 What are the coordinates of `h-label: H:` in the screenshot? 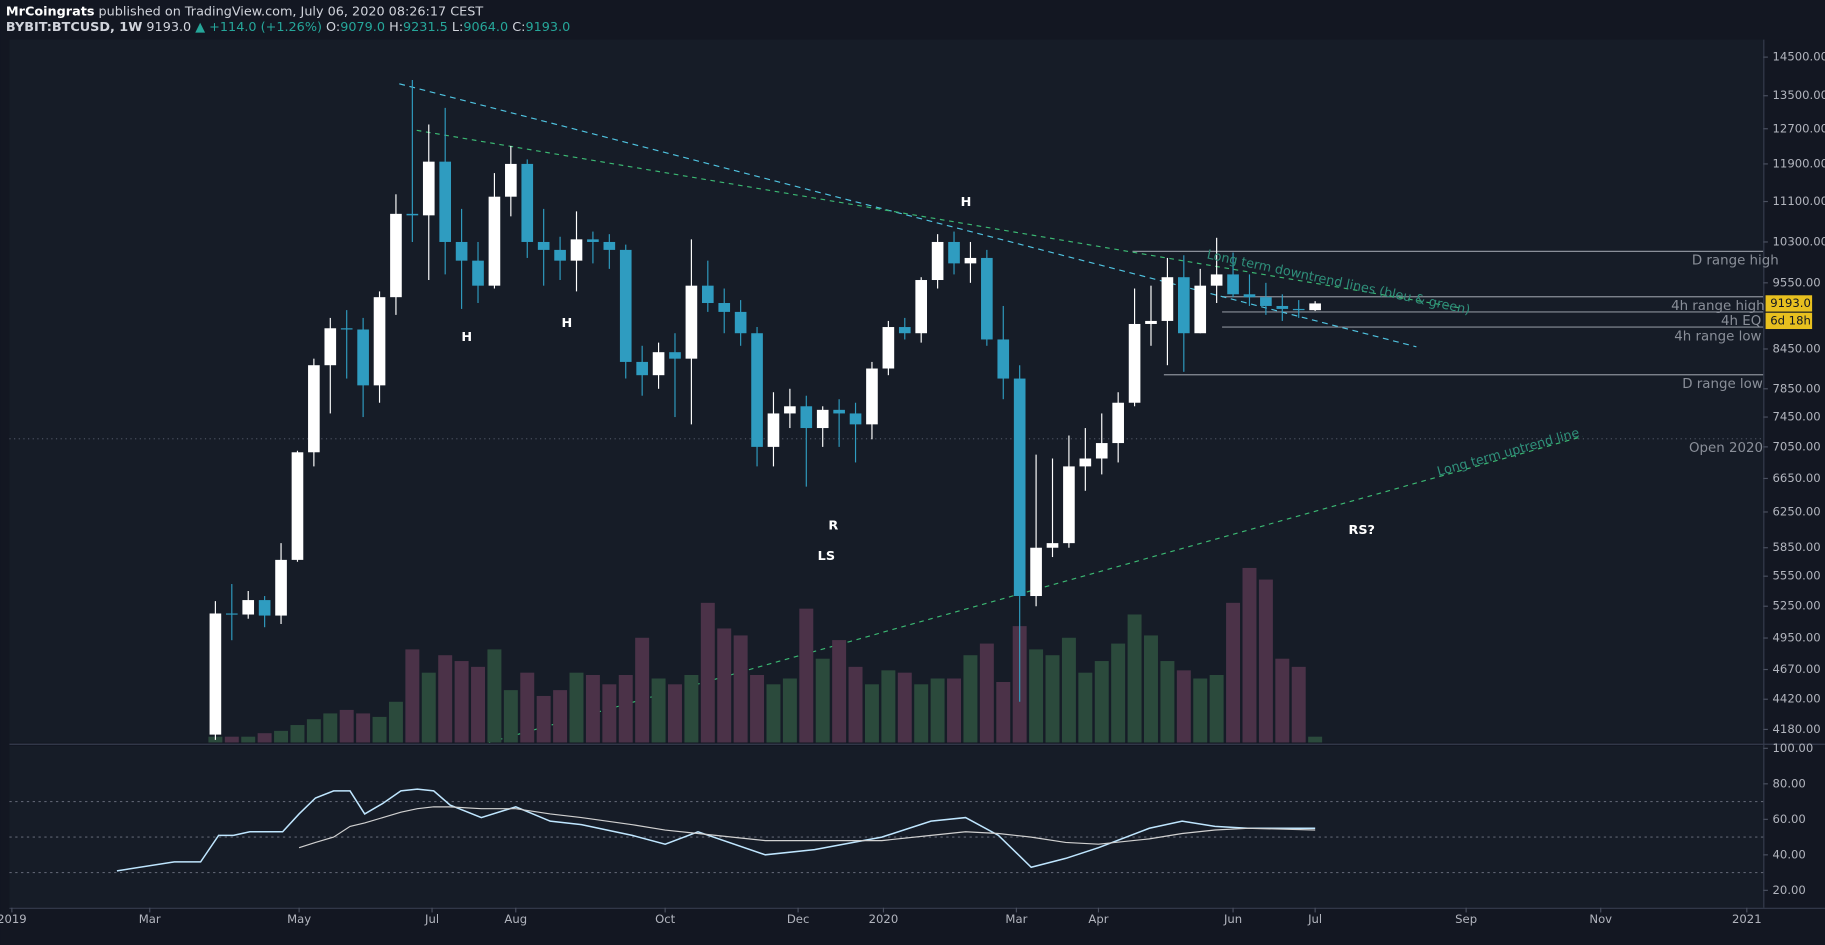 It's located at (396, 26).